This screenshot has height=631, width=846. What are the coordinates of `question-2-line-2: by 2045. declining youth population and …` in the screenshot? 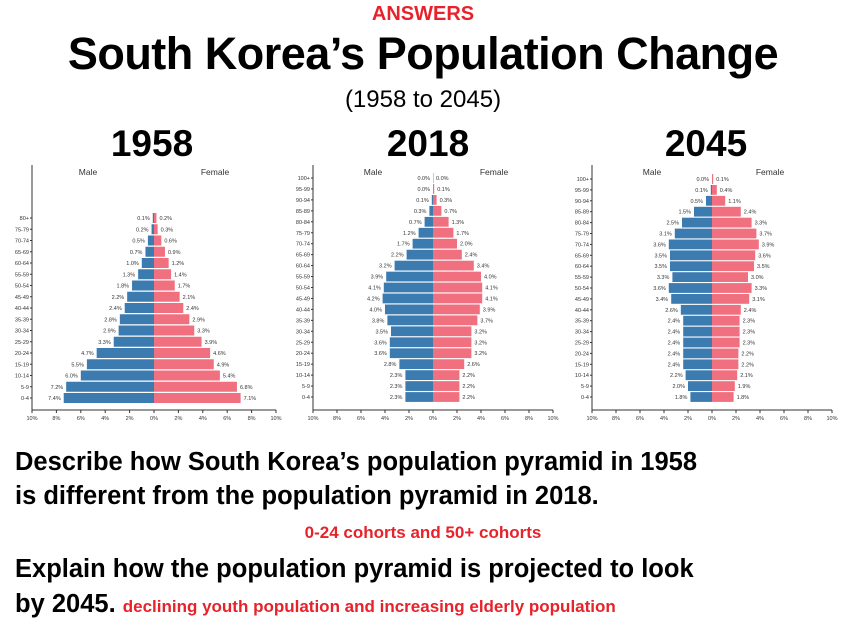 It's located at (315, 604).